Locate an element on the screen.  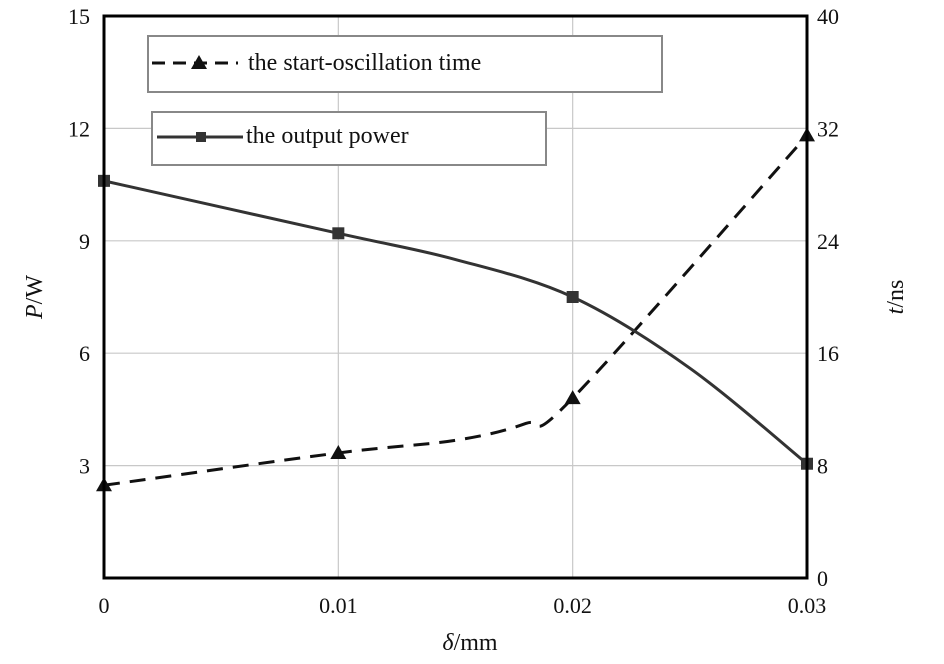
x-axis-label: δ/mm is located at coordinates (469, 643).